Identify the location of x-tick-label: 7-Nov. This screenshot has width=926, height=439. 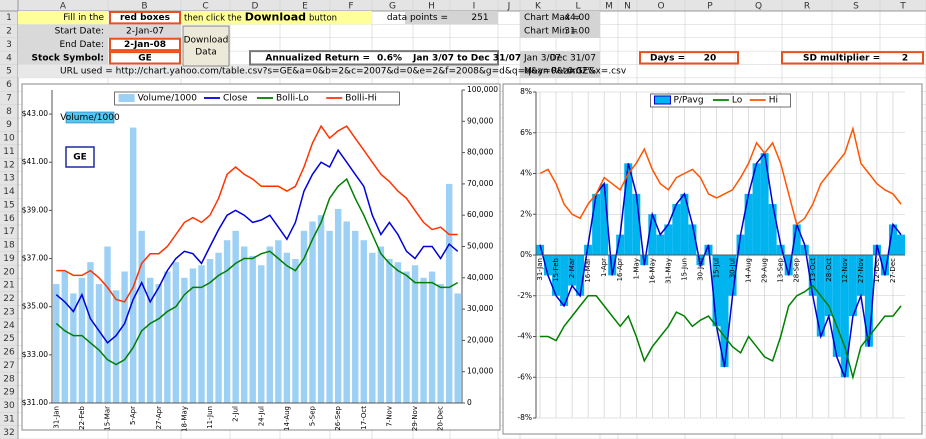
(389, 416).